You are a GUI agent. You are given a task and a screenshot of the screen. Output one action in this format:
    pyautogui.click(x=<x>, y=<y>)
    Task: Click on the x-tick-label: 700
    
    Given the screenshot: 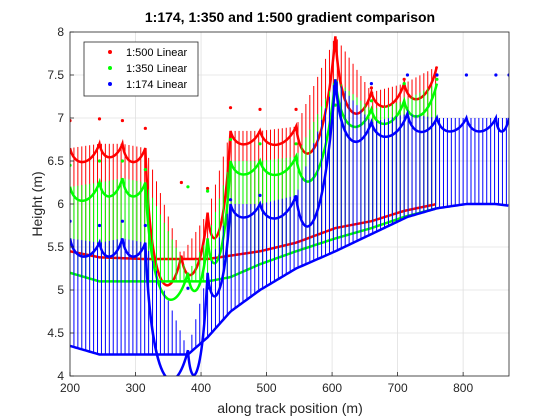 What is the action you would take?
    pyautogui.click(x=398, y=388)
    